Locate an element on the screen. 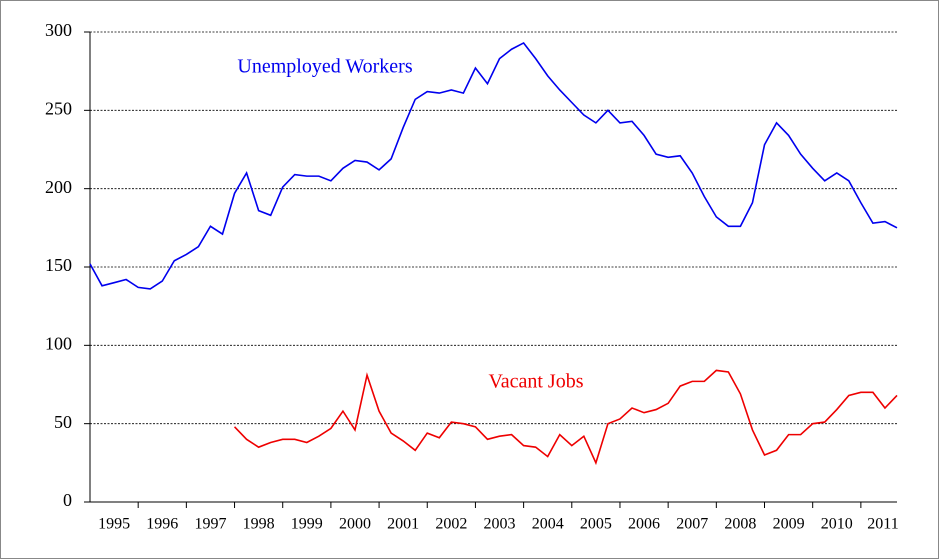 The width and height of the screenshot is (939, 559). x-tick-label: 1995 is located at coordinates (114, 524).